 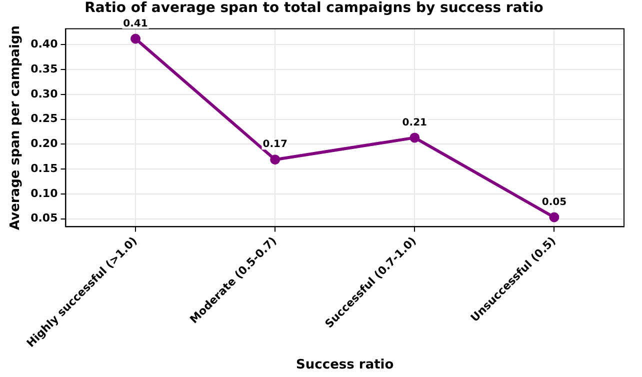 What do you see at coordinates (345, 365) in the screenshot?
I see `x-axis-title: Success ratio` at bounding box center [345, 365].